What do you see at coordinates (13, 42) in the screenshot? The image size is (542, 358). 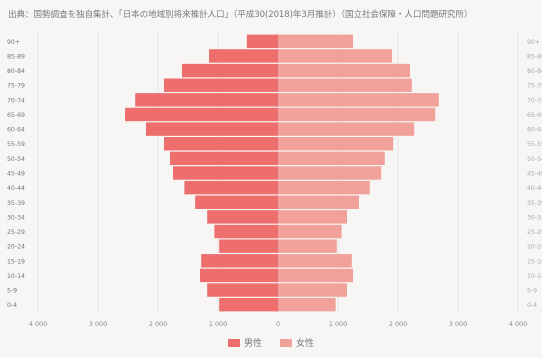 I see `age-label-90+: 90+` at bounding box center [13, 42].